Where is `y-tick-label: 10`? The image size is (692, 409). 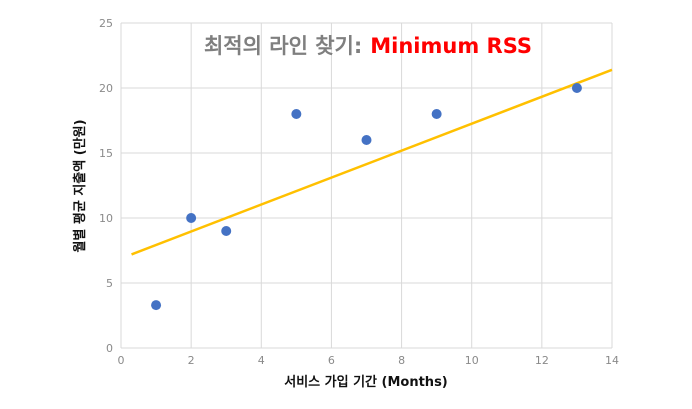
y-tick-label: 10 is located at coordinates (106, 218).